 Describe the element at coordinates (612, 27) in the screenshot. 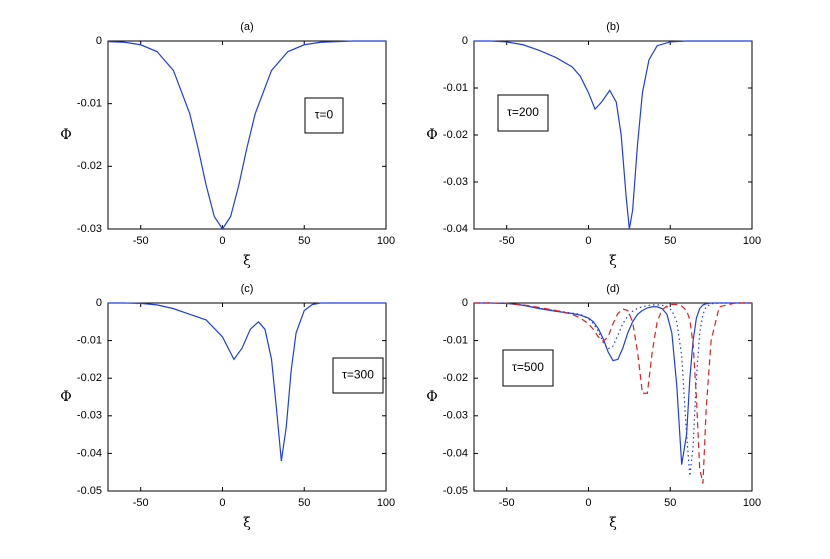

I see `subplot-title: (b)` at that location.